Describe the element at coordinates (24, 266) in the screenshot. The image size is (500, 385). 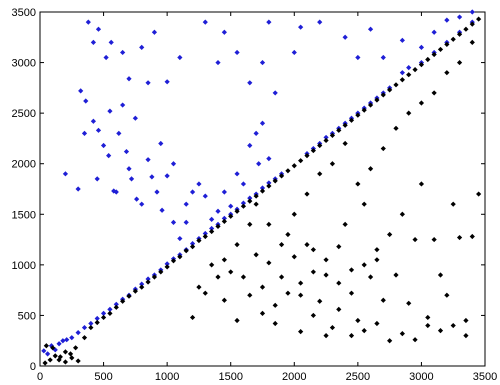
I see `y-tick-label: 1000` at that location.